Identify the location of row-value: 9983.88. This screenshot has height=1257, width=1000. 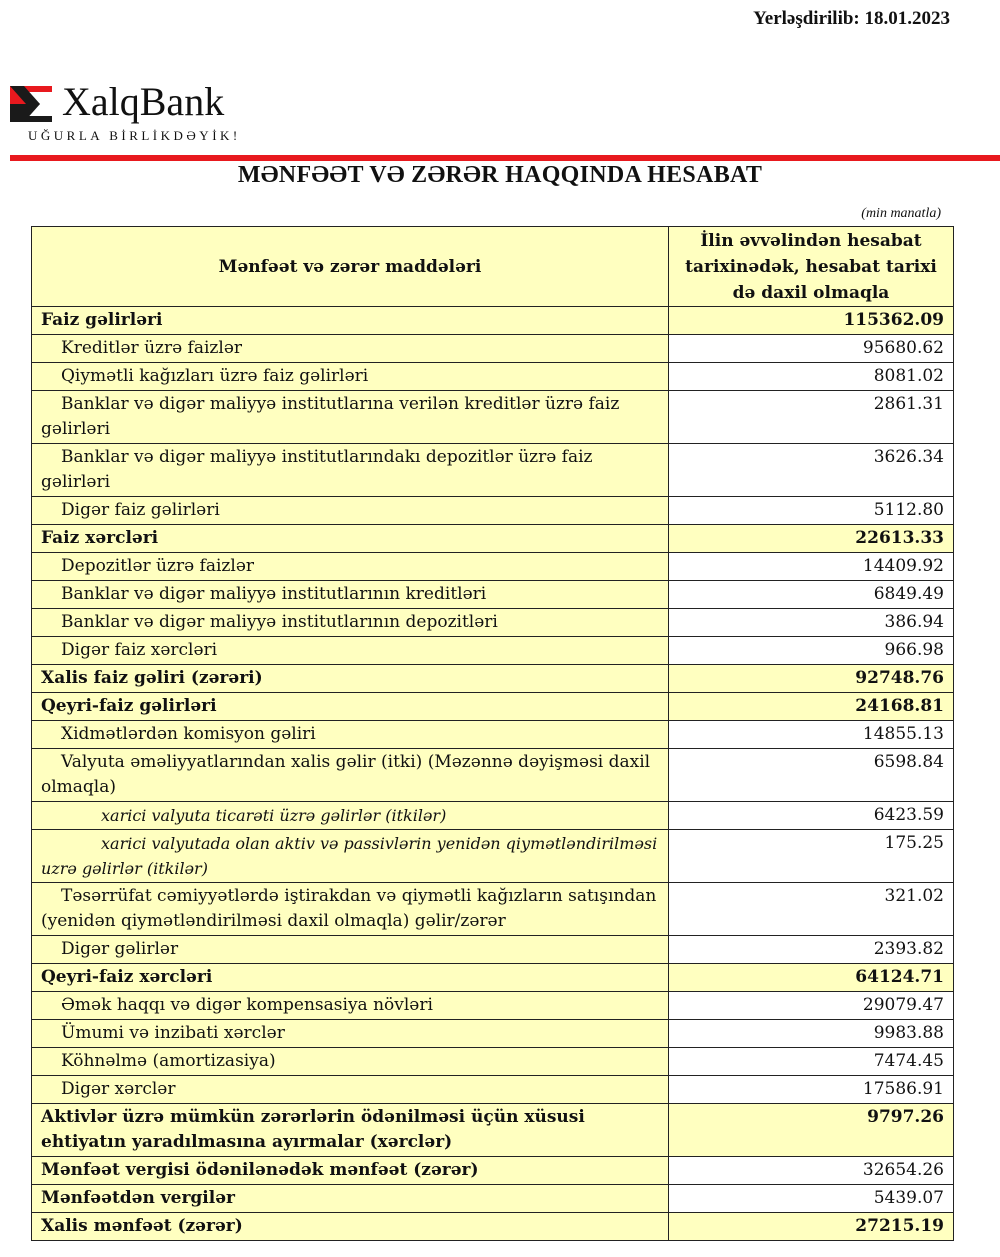
(811, 1033).